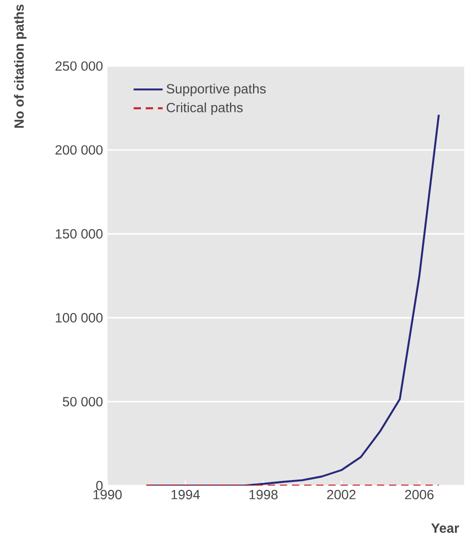  I want to click on legend-label: Critical paths, so click(204, 108).